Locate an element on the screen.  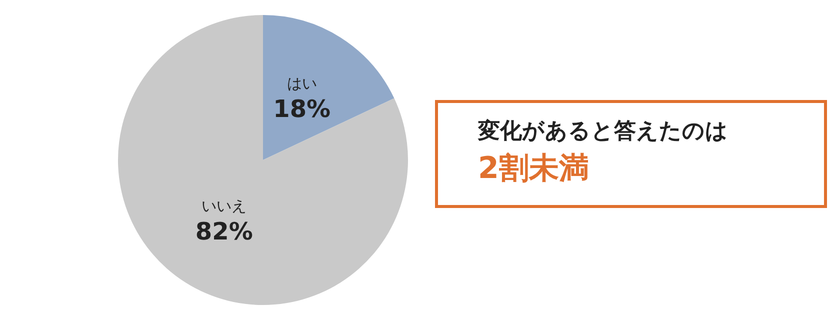
text: 2割未満 is located at coordinates (534, 169).